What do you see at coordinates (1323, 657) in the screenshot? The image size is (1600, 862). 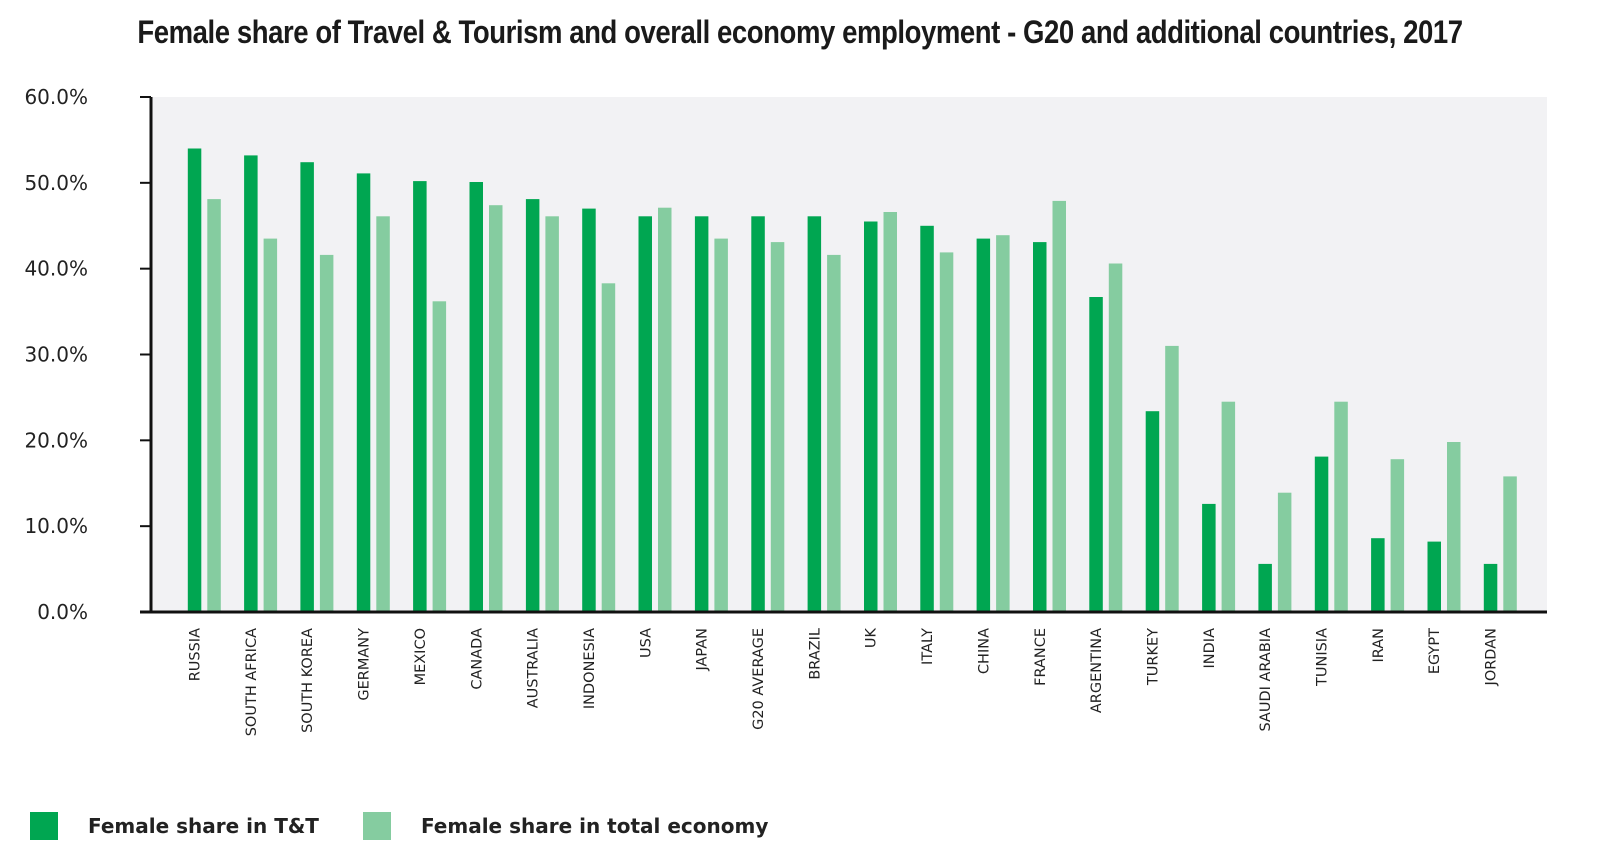 I see `x-category-label: TUNISIA` at bounding box center [1323, 657].